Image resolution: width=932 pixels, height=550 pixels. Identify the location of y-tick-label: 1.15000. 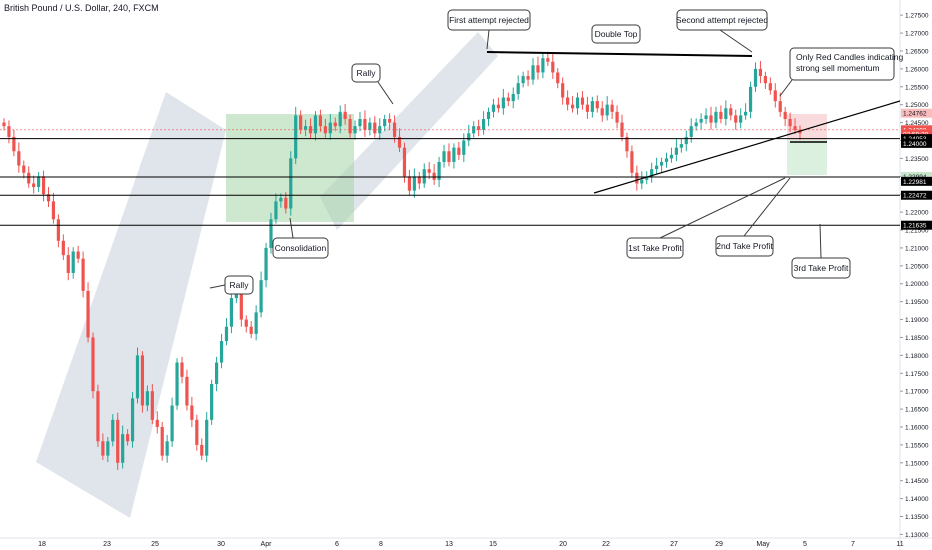
(917, 463).